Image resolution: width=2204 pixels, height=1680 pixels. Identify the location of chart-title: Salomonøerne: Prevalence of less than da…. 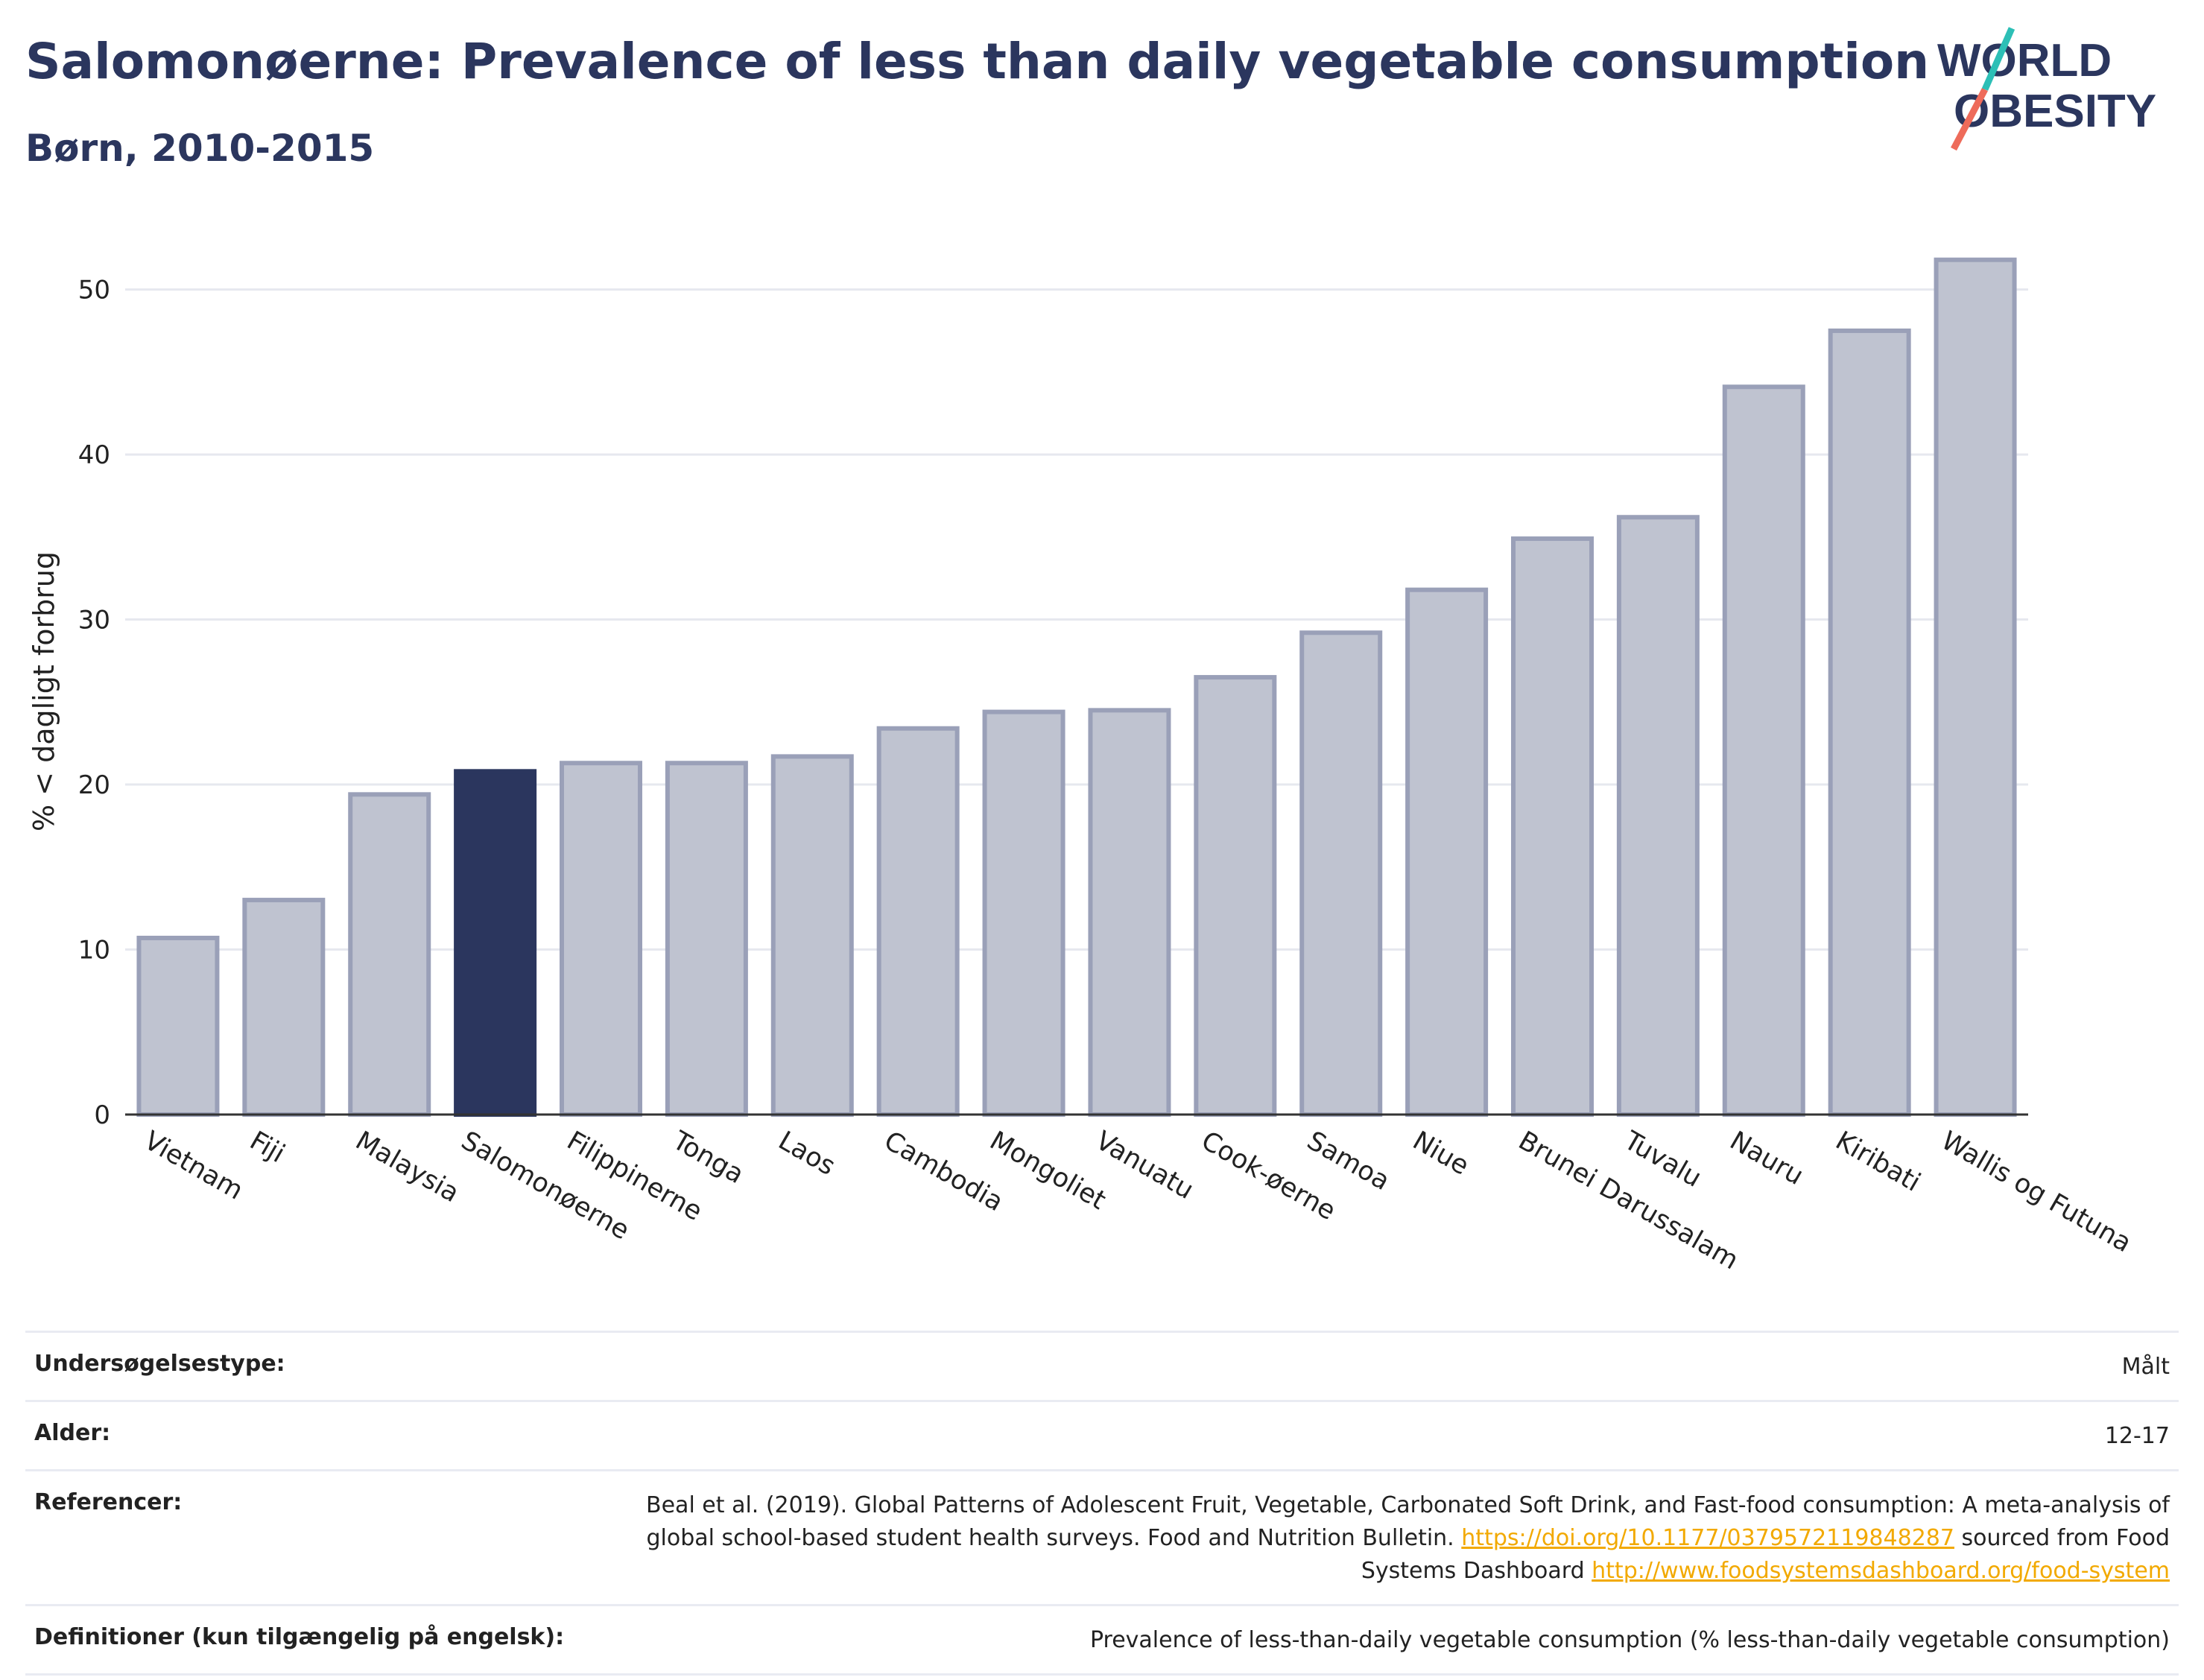
(977, 61).